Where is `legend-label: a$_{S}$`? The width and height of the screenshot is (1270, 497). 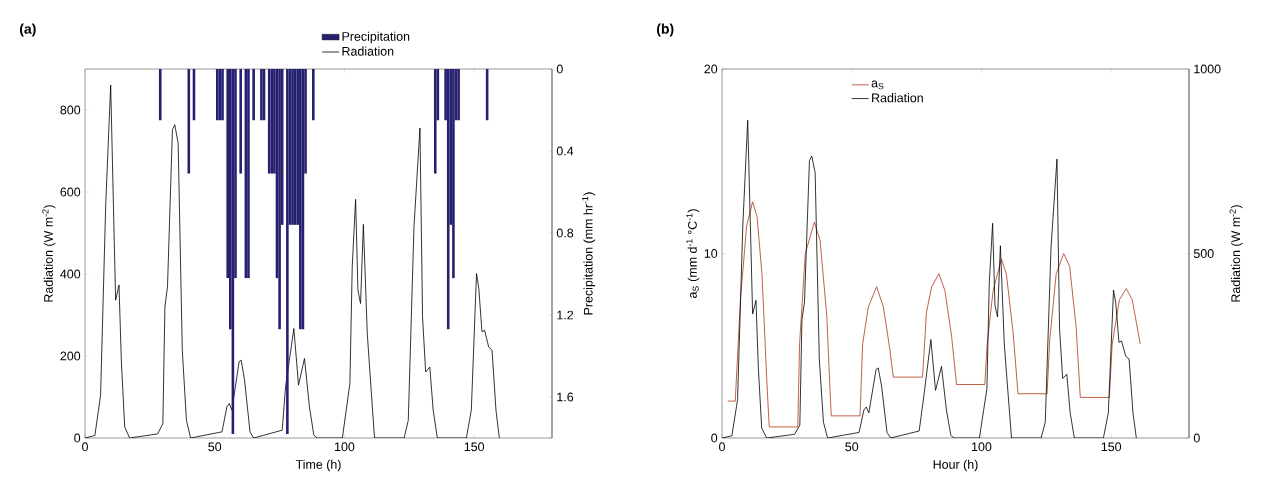 legend-label: a$_{S}$ is located at coordinates (877, 85).